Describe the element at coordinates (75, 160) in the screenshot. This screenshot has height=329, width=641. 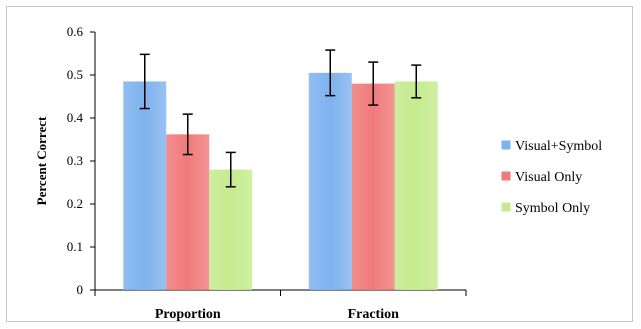
I see `y-tick-label: 0.3` at that location.